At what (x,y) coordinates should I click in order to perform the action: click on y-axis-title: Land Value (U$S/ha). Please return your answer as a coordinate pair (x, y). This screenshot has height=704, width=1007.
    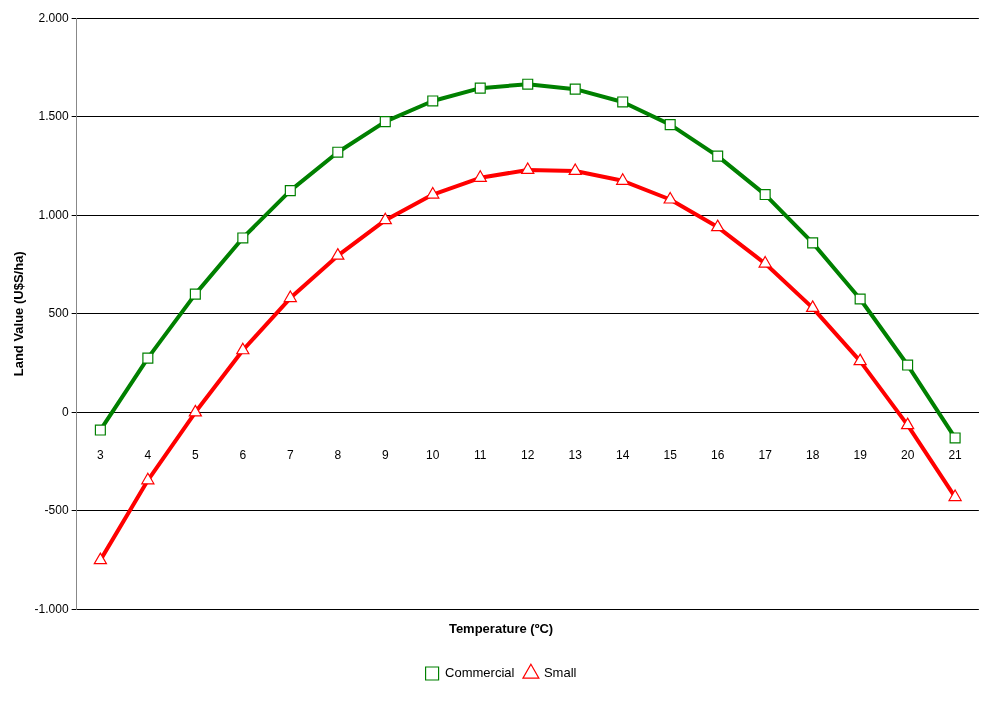
    Looking at the image, I should click on (19, 314).